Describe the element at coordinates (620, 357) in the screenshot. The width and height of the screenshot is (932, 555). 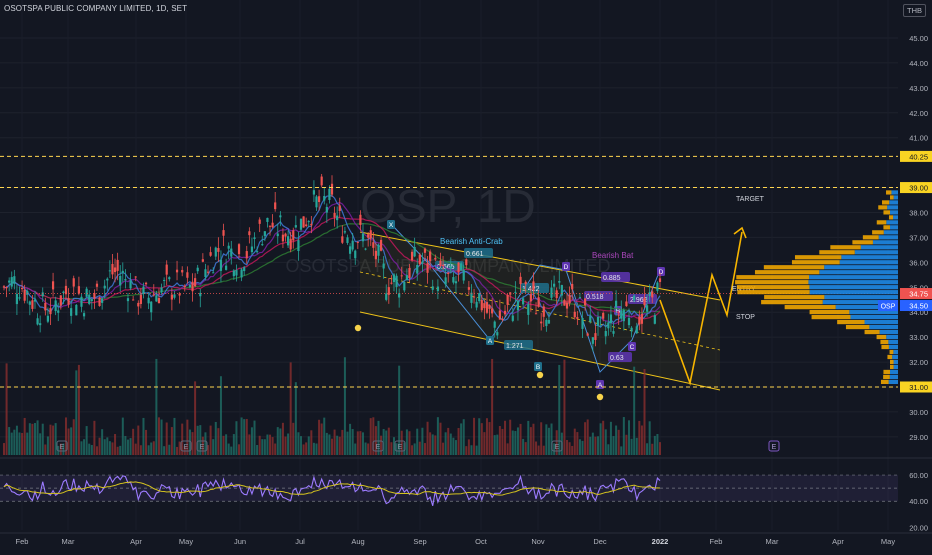
I see `ratio-label-bg` at that location.